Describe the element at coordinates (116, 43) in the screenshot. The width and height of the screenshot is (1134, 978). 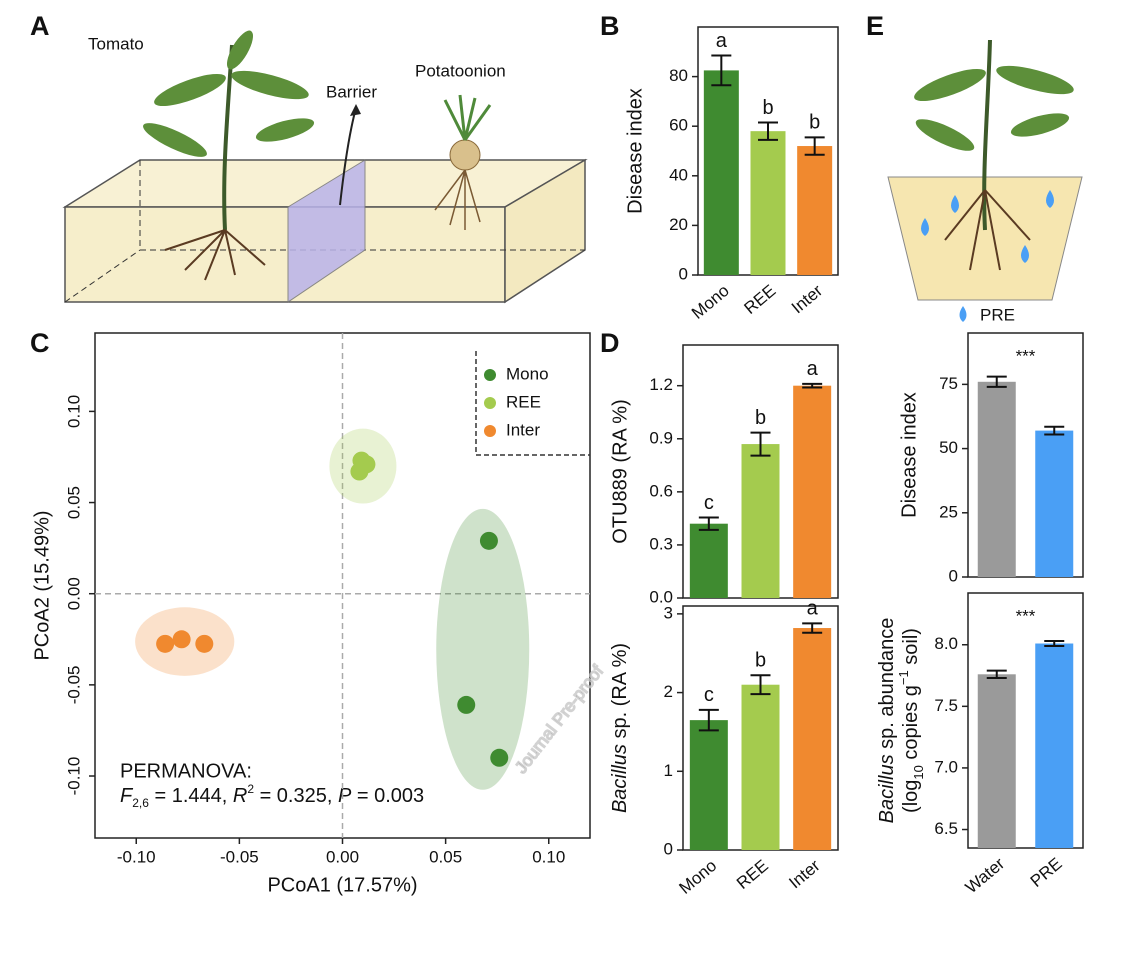
I see `illustration-text: Tomato` at that location.